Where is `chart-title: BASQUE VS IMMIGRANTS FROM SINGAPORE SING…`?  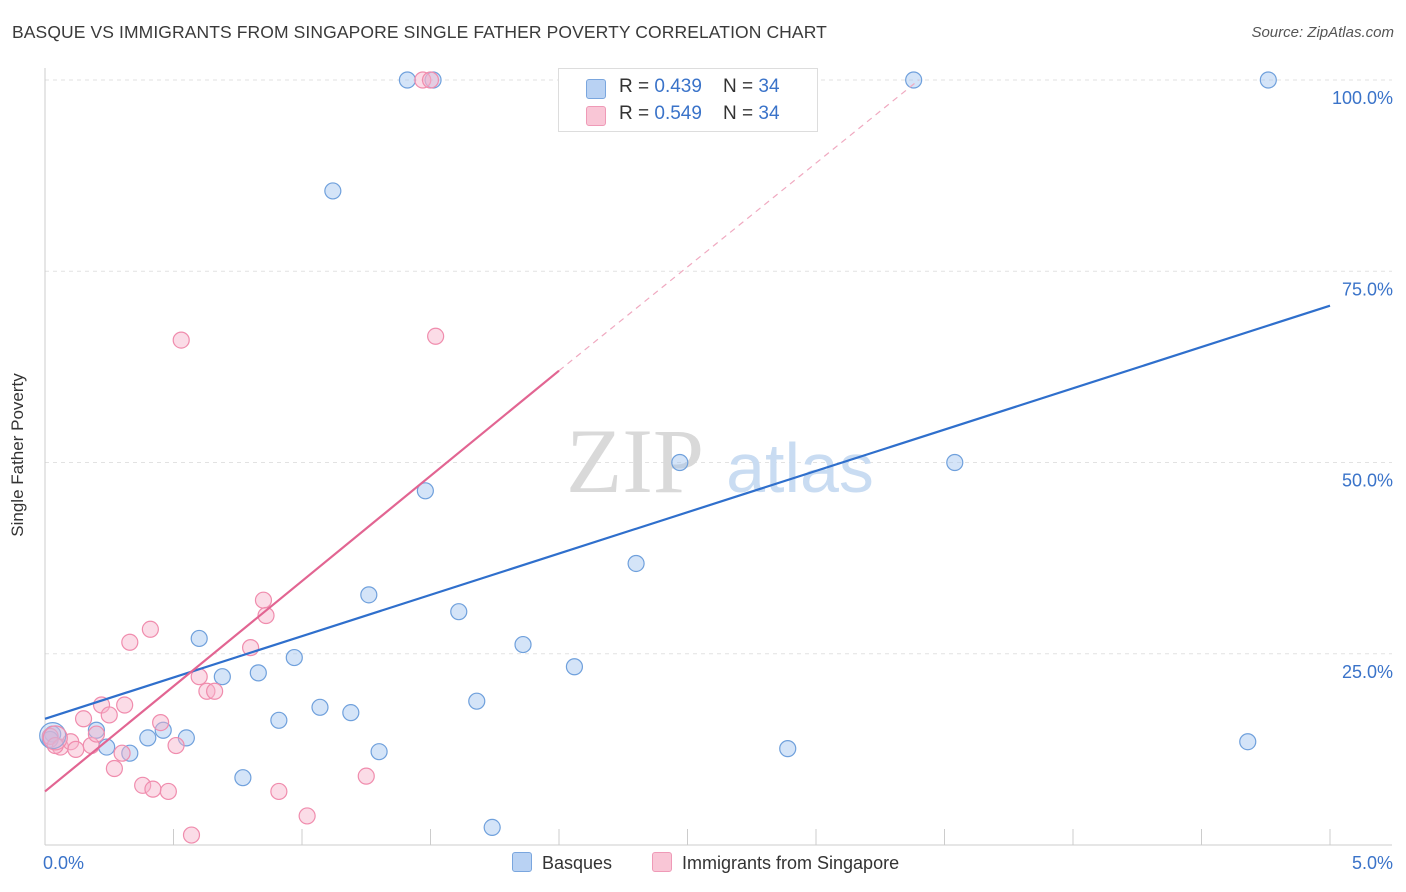
chart-title: BASQUE VS IMMIGRANTS FROM SINGAPORE SING… is located at coordinates (419, 32).